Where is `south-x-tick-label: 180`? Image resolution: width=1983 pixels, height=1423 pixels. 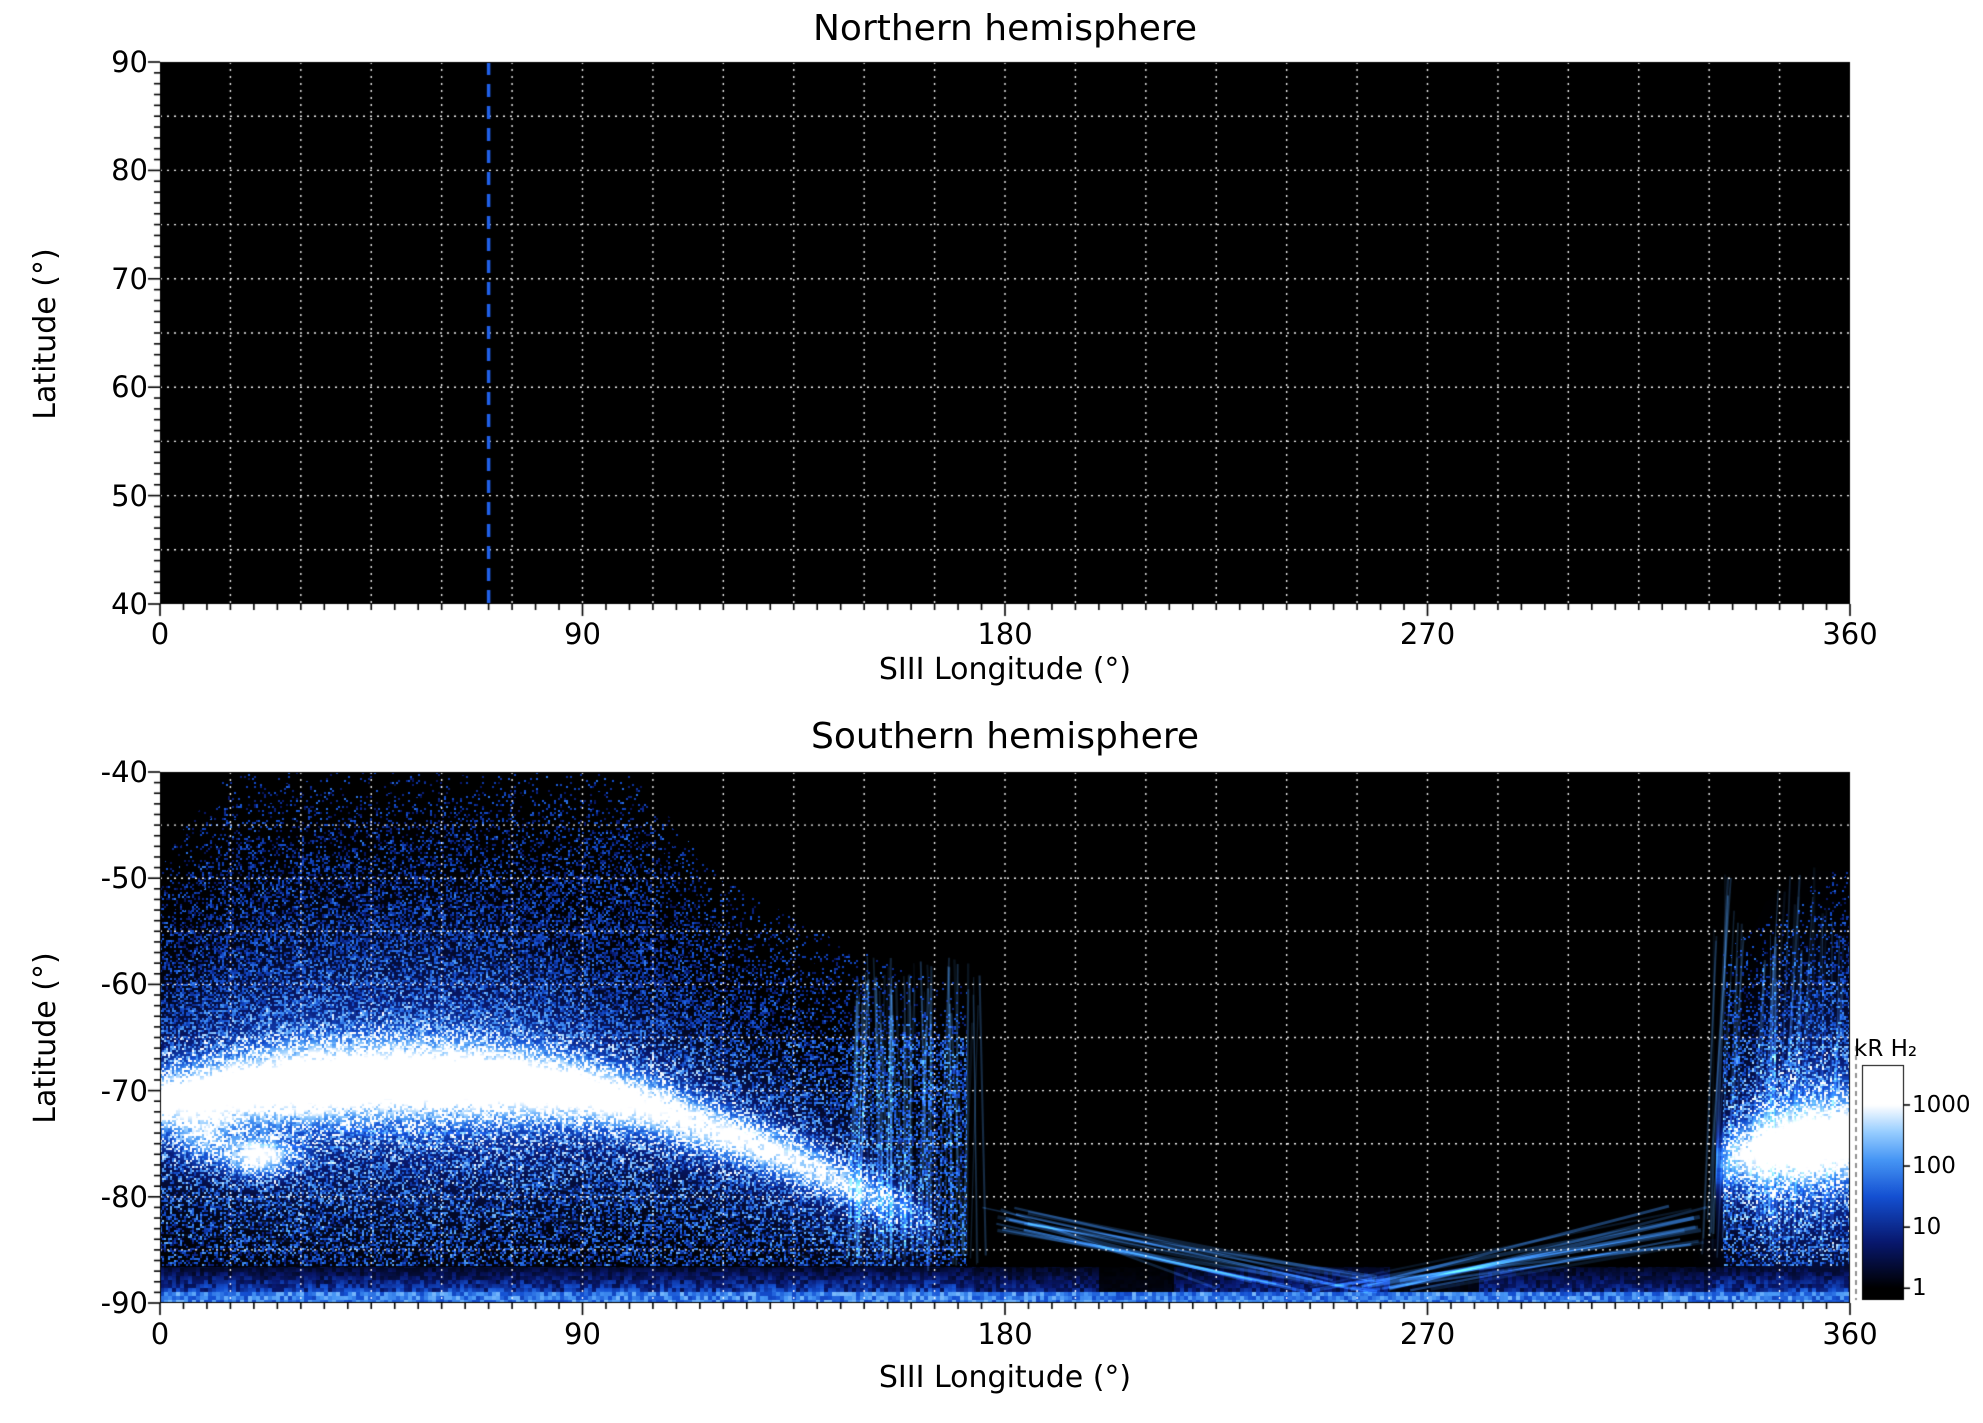
south-x-tick-label: 180 is located at coordinates (1005, 1334).